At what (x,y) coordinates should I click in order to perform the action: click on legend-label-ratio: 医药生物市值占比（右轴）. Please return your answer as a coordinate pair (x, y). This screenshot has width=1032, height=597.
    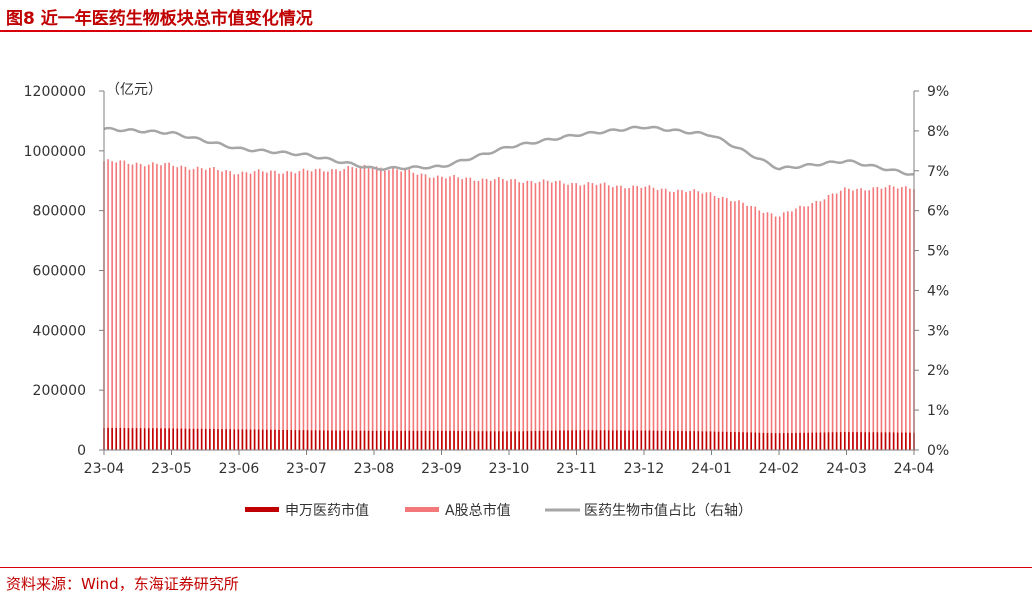
    Looking at the image, I should click on (668, 510).